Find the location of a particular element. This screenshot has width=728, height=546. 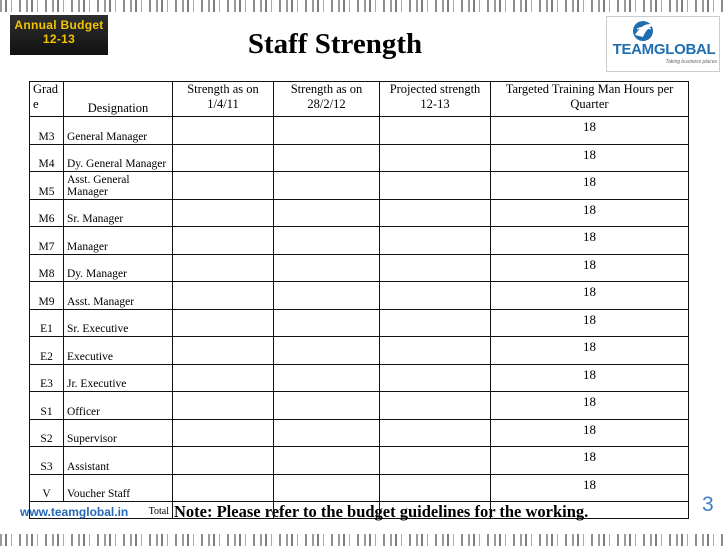

globe-bird-icon is located at coordinates (644, 31).